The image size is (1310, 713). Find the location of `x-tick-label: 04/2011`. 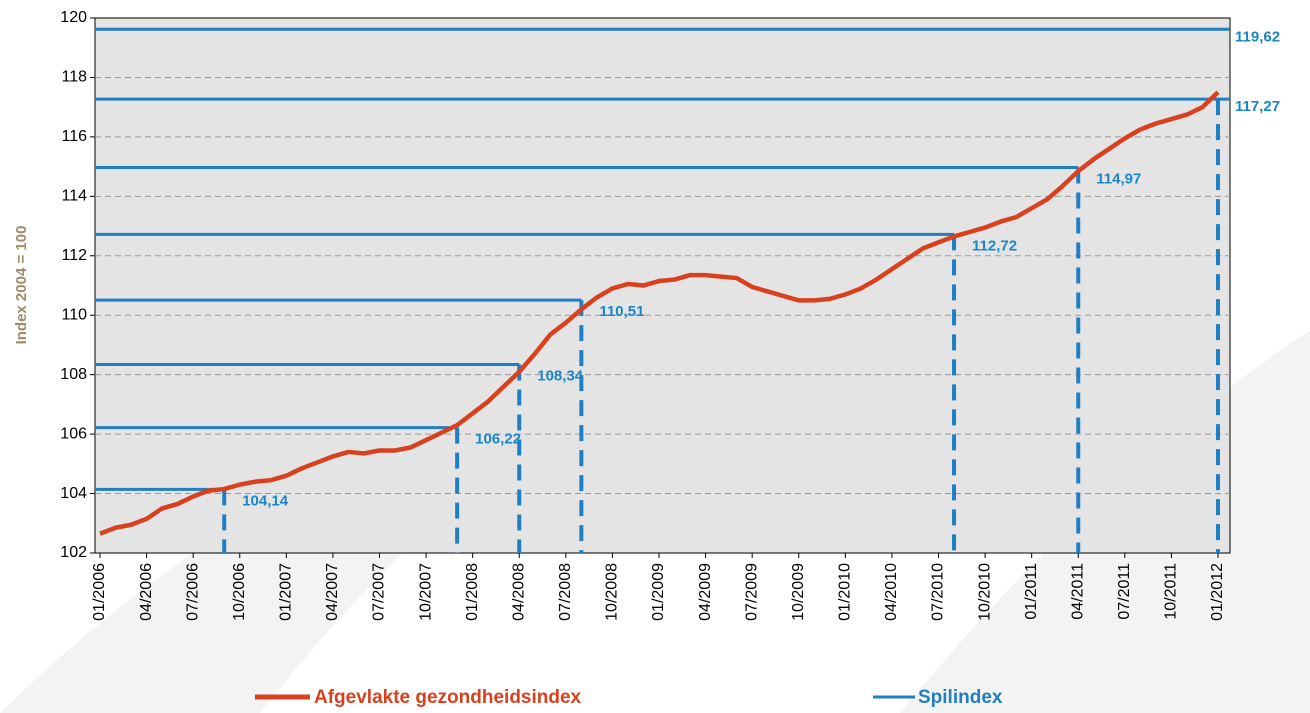

x-tick-label: 04/2011 is located at coordinates (1077, 591).